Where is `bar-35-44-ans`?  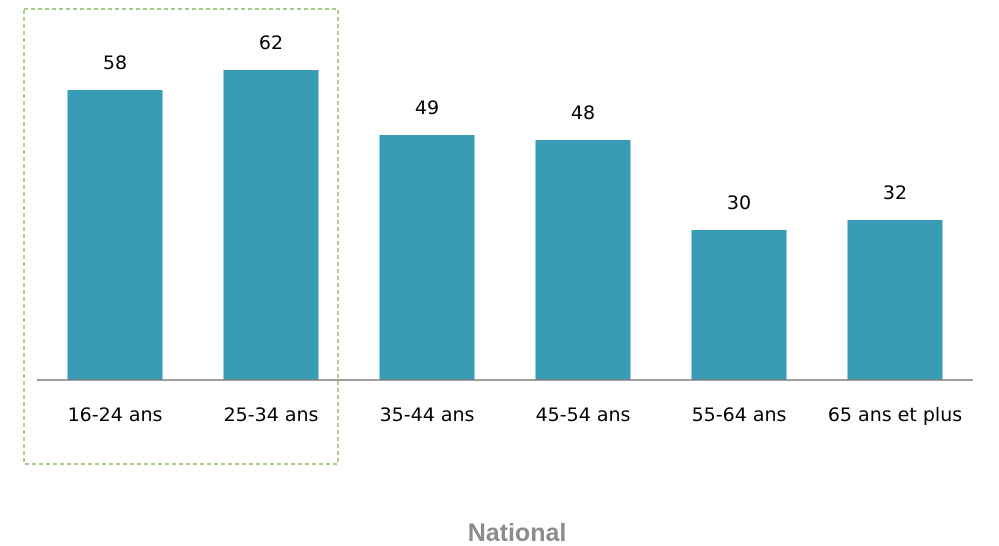
bar-35-44-ans is located at coordinates (427, 257).